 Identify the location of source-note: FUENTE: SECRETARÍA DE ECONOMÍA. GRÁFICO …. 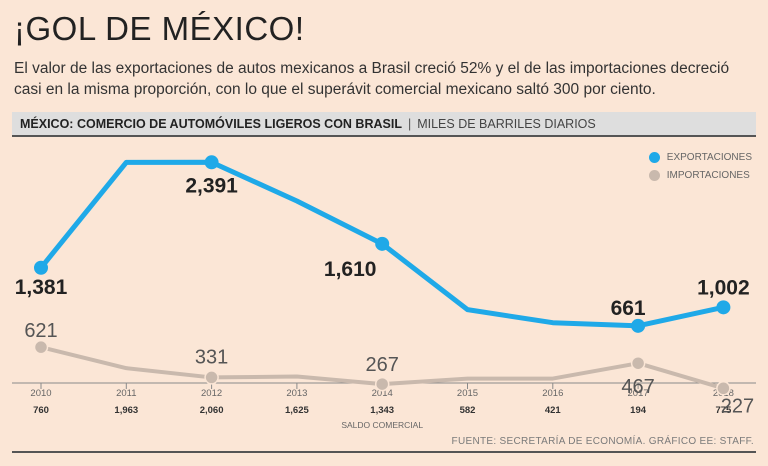
(602, 441).